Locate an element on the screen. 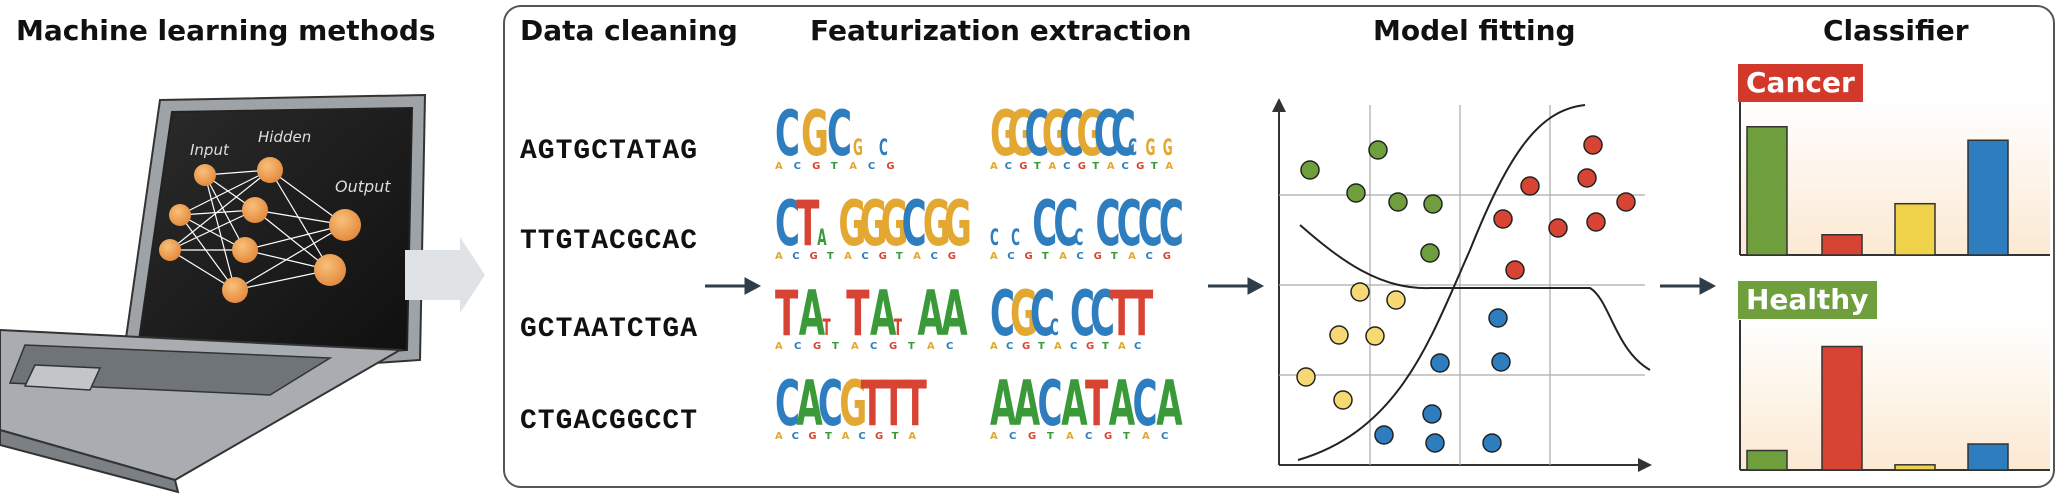 The height and width of the screenshot is (498, 2064). neural-network is located at coordinates (260, 230).